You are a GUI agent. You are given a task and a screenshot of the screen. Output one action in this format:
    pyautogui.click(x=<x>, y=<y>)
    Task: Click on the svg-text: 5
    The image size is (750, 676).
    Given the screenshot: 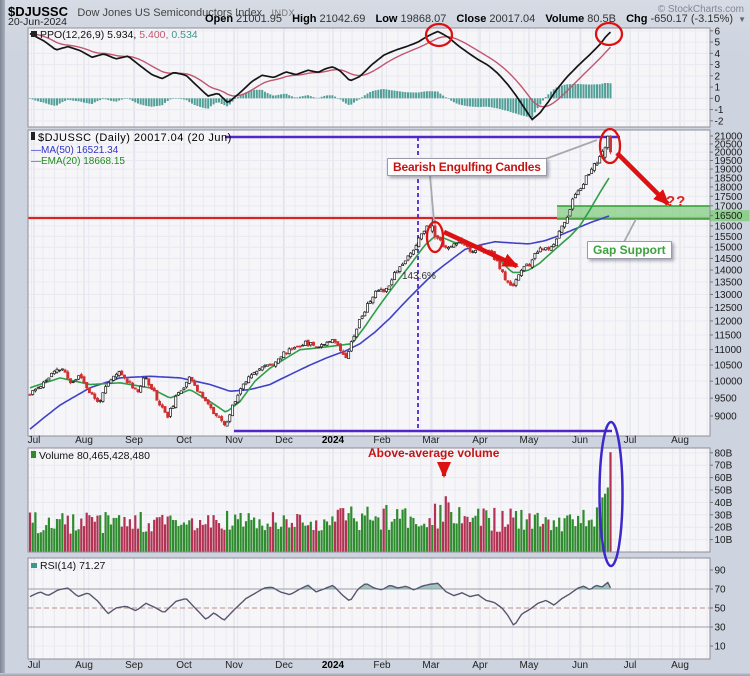 What is the action you would take?
    pyautogui.click(x=718, y=43)
    